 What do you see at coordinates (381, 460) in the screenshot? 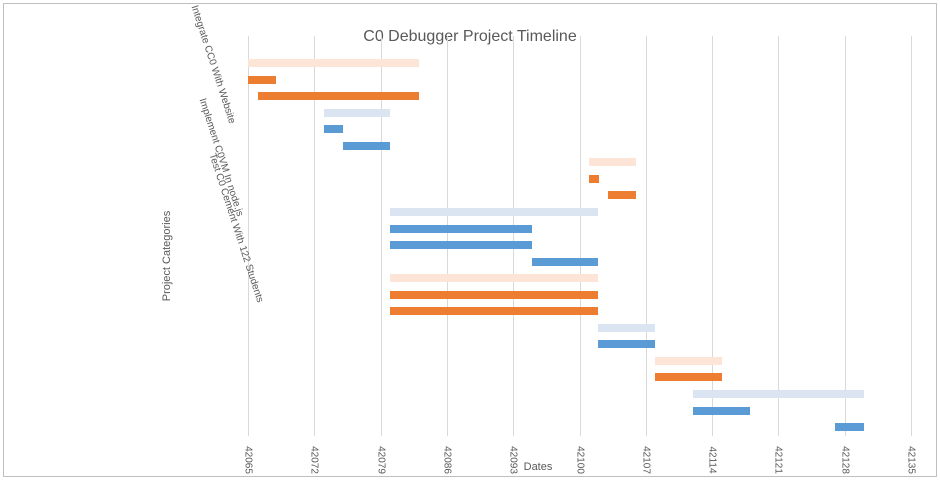
I see `x-tick-label: 42079` at bounding box center [381, 460].